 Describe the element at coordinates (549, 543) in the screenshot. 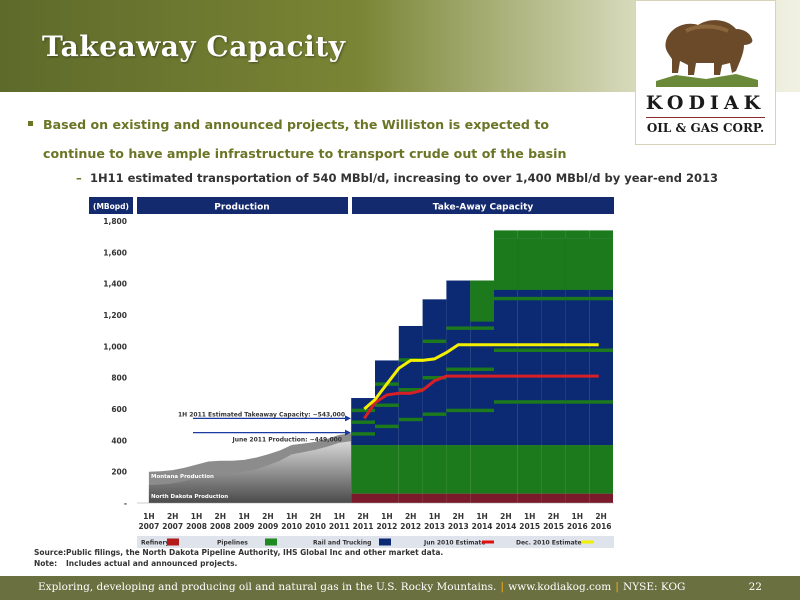

I see `legend-label: Dec. 2010 Estimate` at that location.